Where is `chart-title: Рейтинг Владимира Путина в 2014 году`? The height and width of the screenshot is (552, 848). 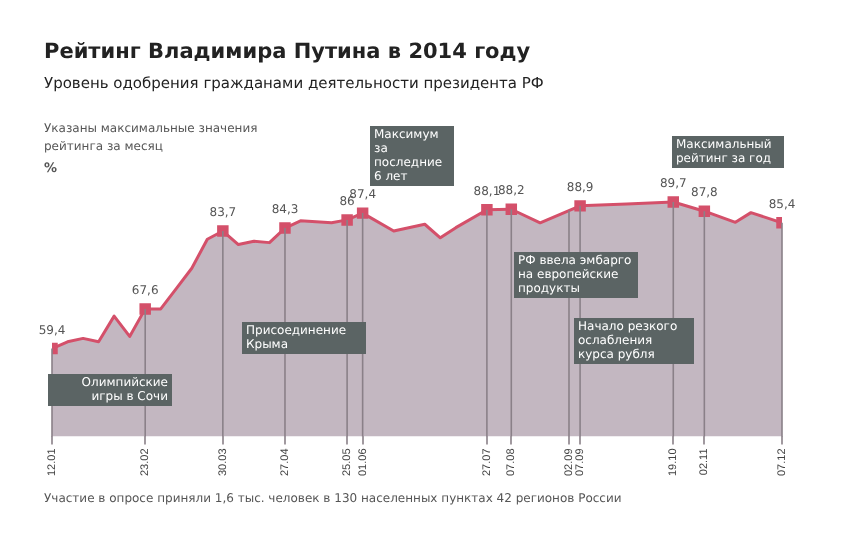
chart-title: Рейтинг Владимира Путина в 2014 году is located at coordinates (287, 52).